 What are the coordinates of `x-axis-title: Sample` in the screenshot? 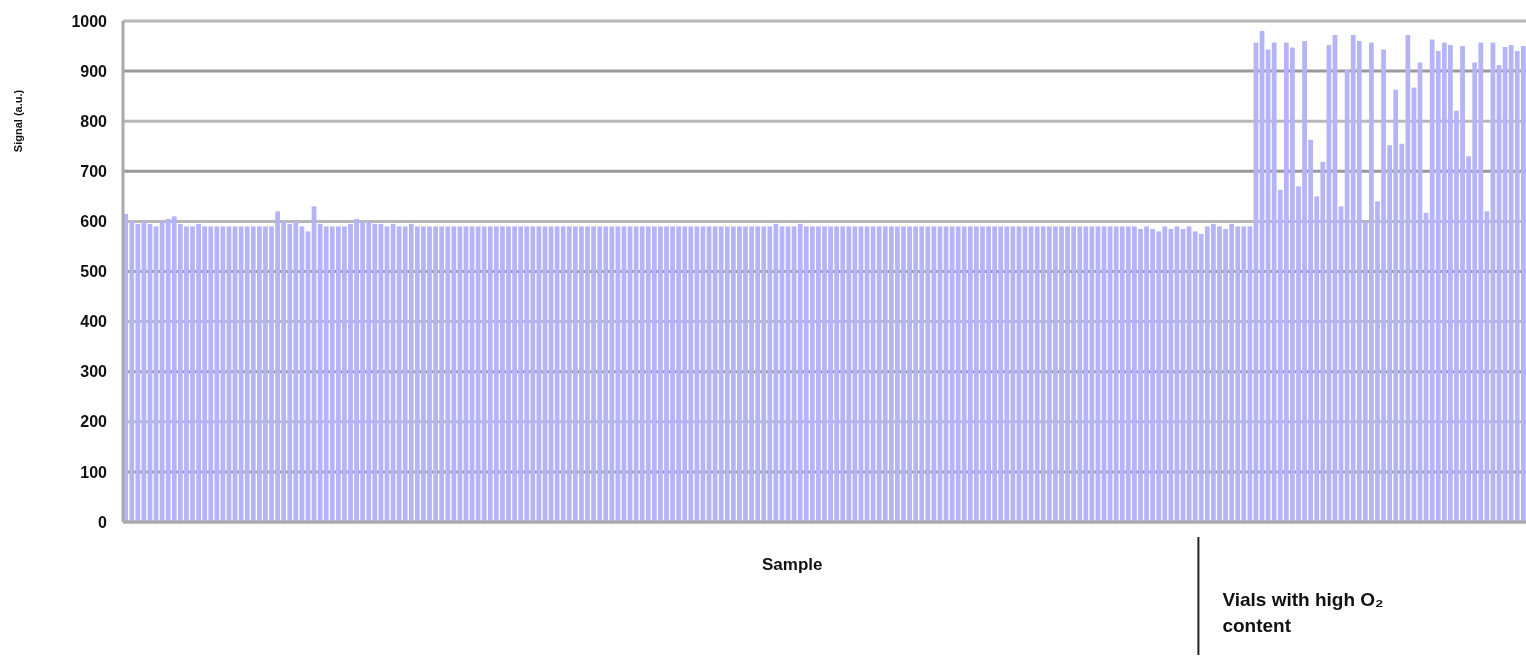 It's located at (792, 564).